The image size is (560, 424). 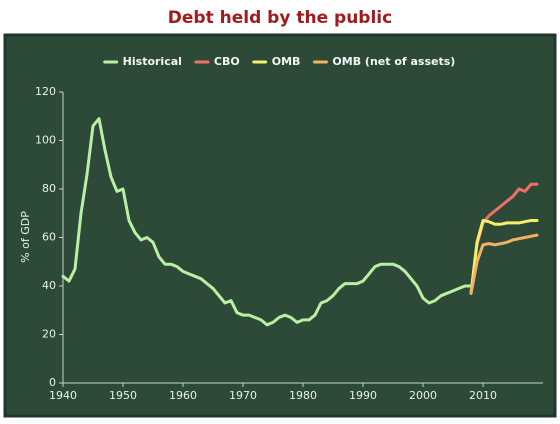 I want to click on x-tick-label: 2010, so click(x=483, y=395).